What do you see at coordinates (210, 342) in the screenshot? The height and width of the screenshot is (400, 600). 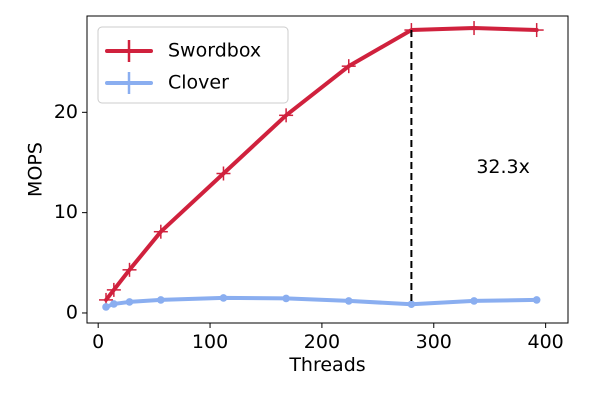 I see `x-tick-label: 100` at bounding box center [210, 342].